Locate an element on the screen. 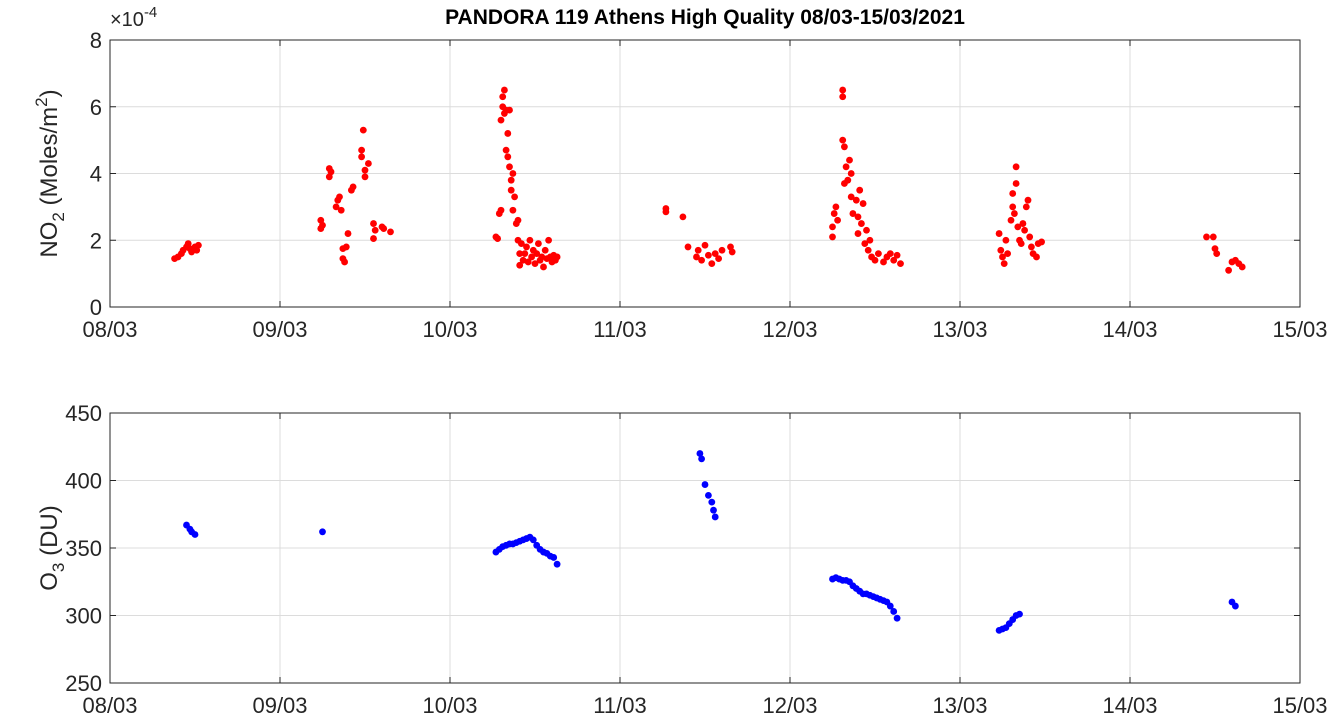 Image resolution: width=1333 pixels, height=728 pixels. o3-y-axis-label: O3 (DU) is located at coordinates (52, 547).